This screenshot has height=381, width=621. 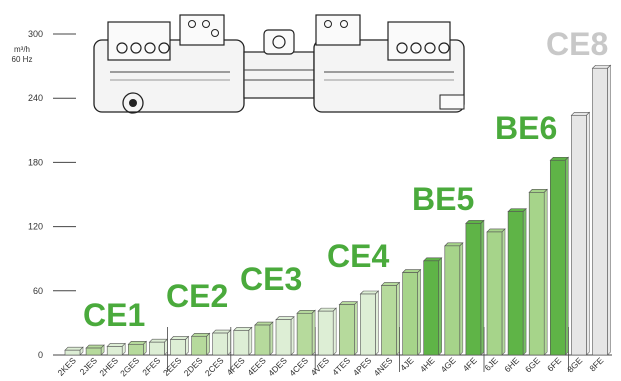 What do you see at coordinates (197, 296) in the screenshot?
I see `group-label: CE2` at bounding box center [197, 296].